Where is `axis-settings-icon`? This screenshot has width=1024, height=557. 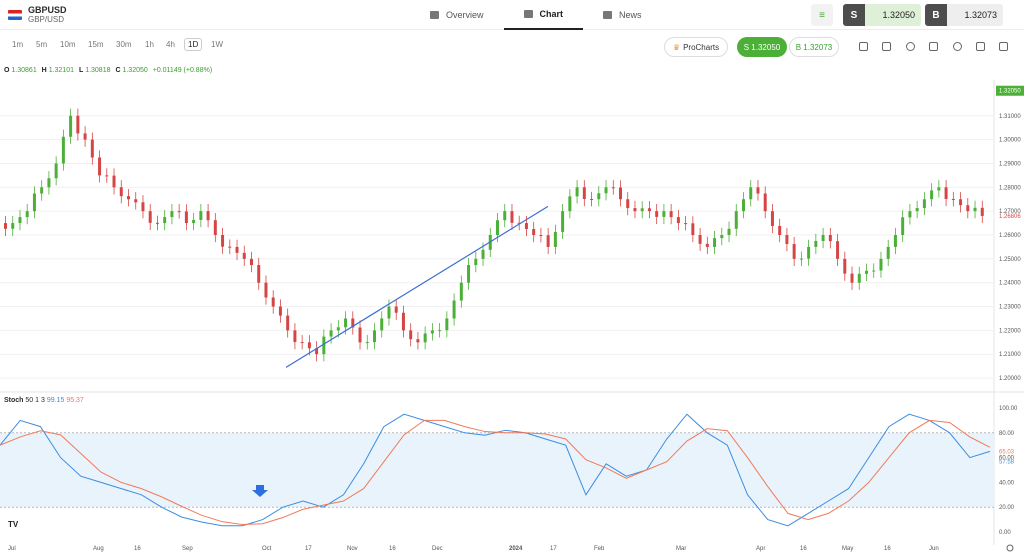 axis-settings-icon is located at coordinates (1010, 548).